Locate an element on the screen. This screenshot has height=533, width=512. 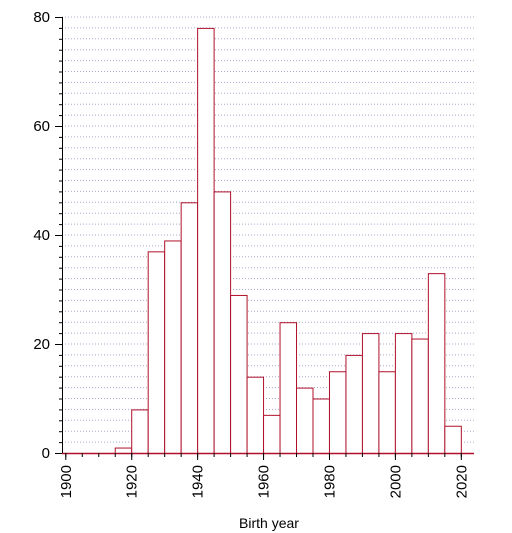
x-axis-title: Birth year is located at coordinates (269, 523).